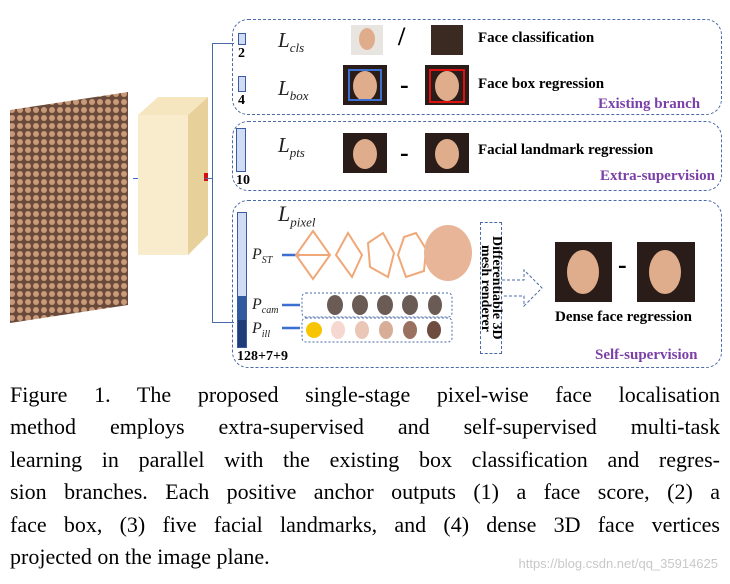  I want to click on loss-box: Lbox, so click(293, 90).